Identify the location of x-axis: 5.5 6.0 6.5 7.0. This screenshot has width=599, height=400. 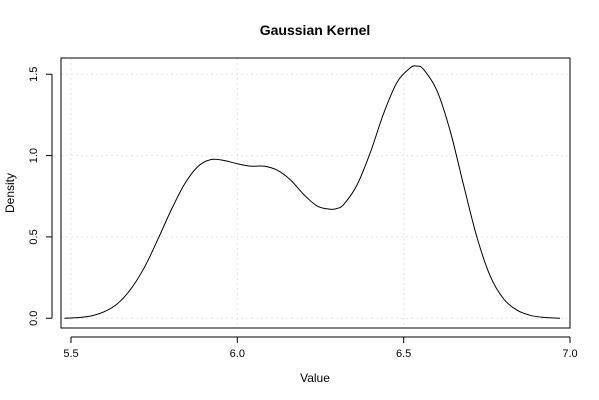
(320, 348).